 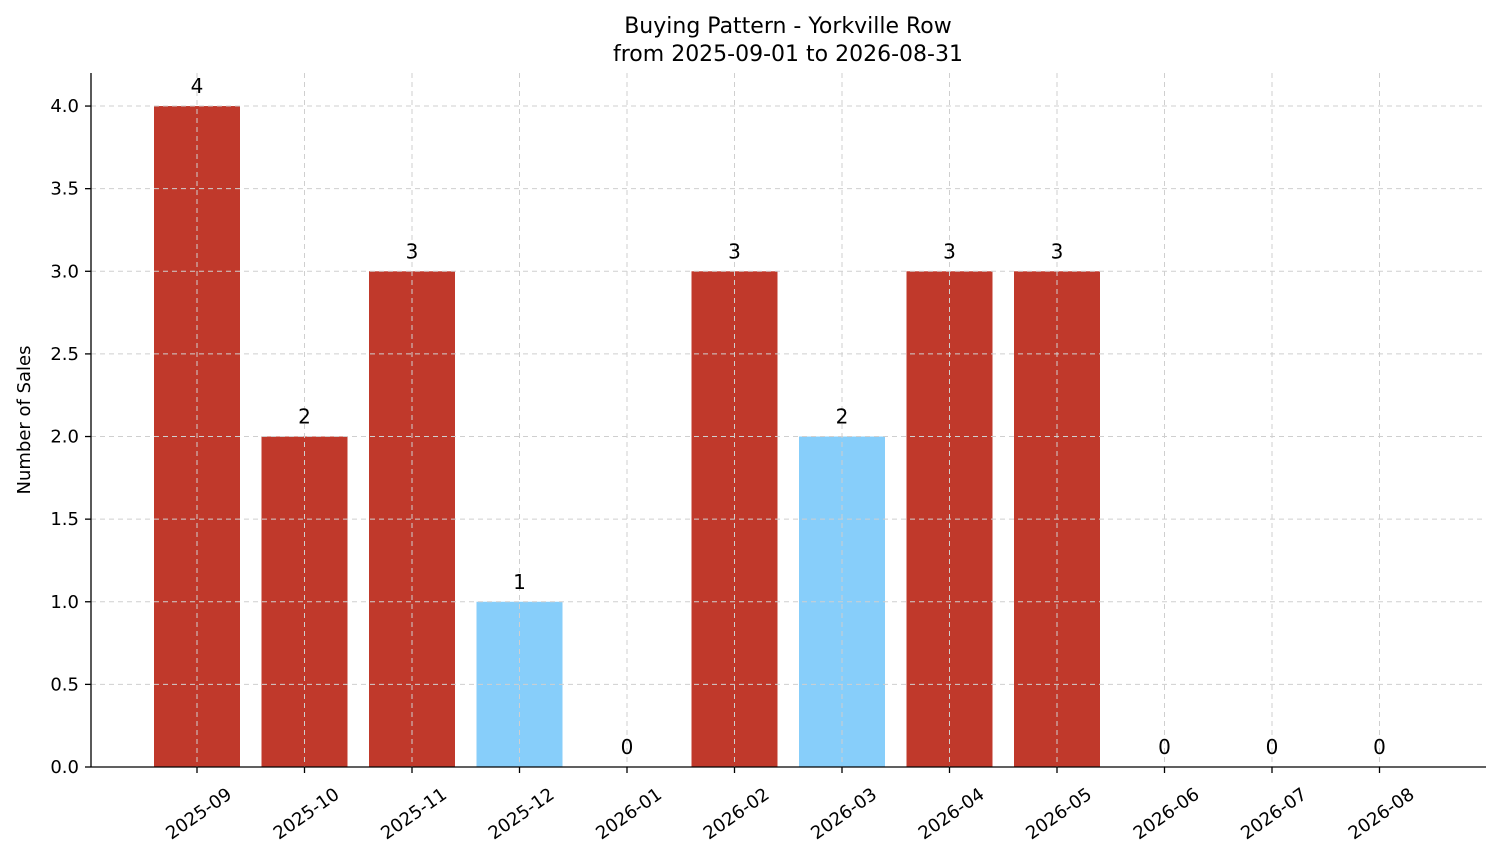 What do you see at coordinates (199, 814) in the screenshot?
I see `x-tick-label: 2025-09` at bounding box center [199, 814].